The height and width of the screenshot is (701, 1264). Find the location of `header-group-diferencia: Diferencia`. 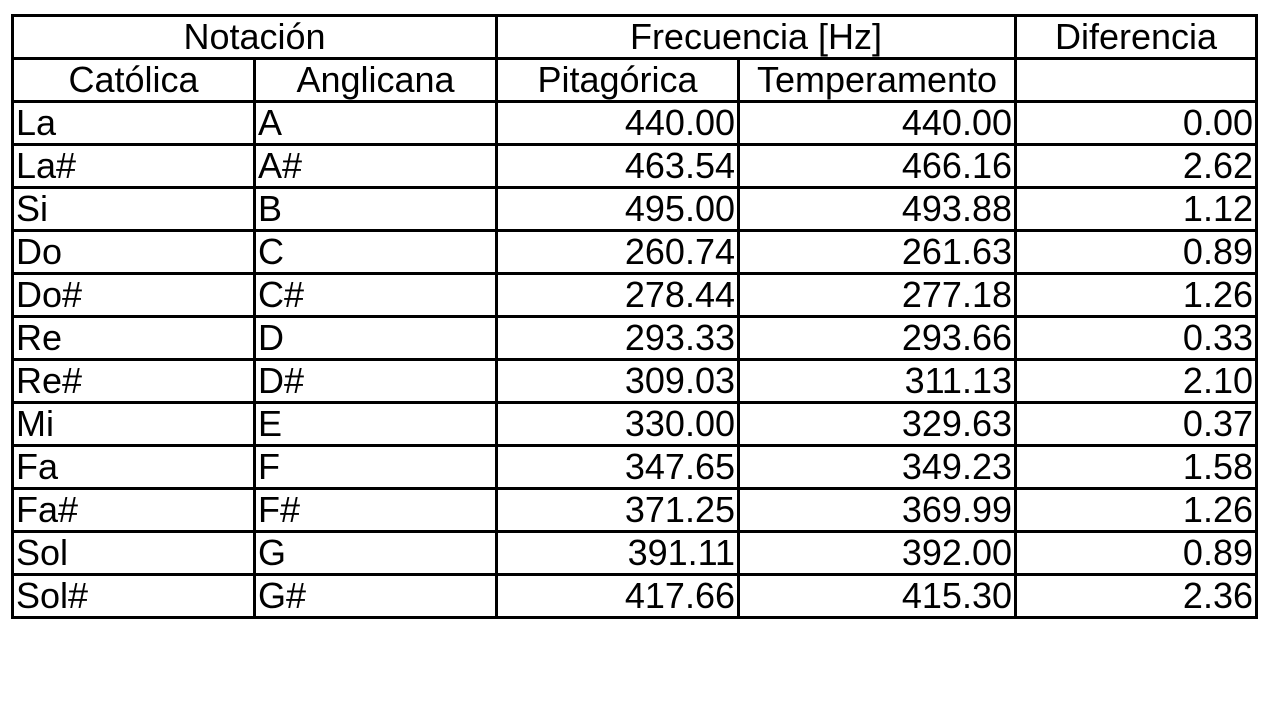

header-group-diferencia: Diferencia is located at coordinates (1136, 37).